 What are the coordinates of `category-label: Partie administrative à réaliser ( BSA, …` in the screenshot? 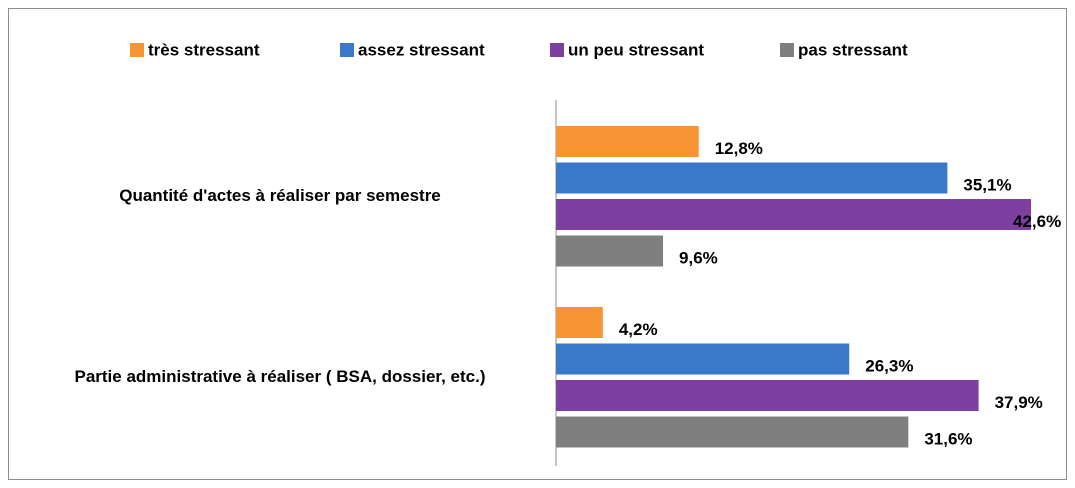 It's located at (280, 376).